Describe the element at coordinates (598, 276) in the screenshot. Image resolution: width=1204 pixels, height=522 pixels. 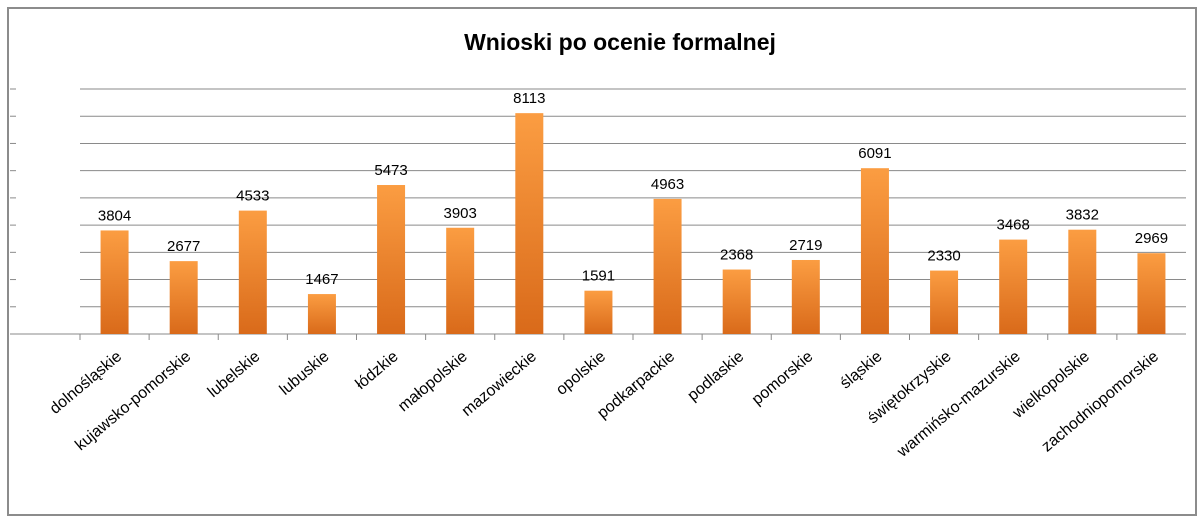
I see `value-label: 1591` at that location.